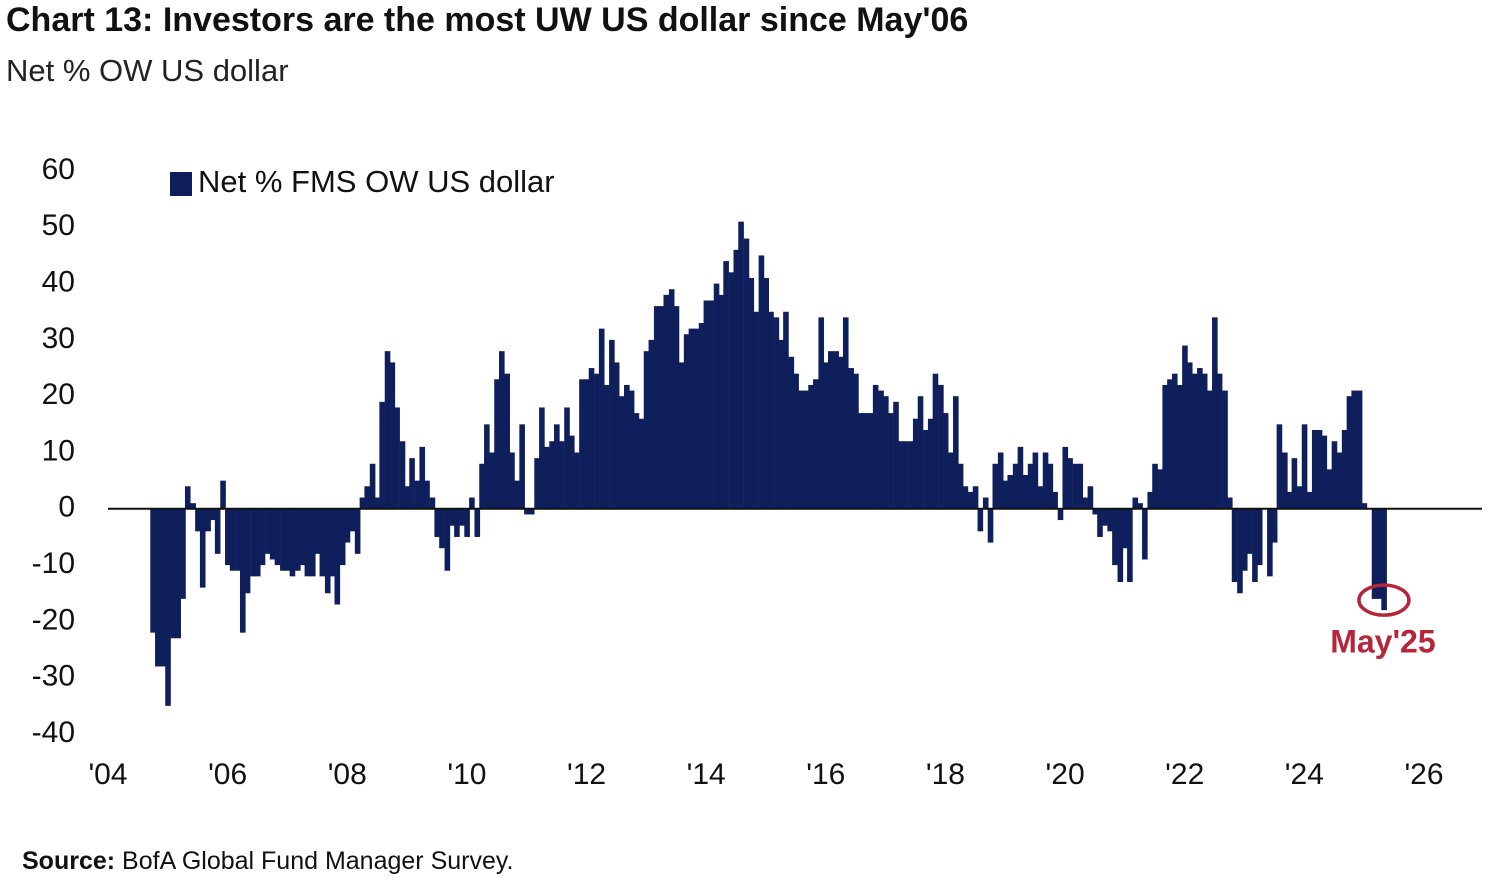 This screenshot has height=884, width=1488. What do you see at coordinates (1065, 774) in the screenshot?
I see `x-tick-label: '20` at bounding box center [1065, 774].